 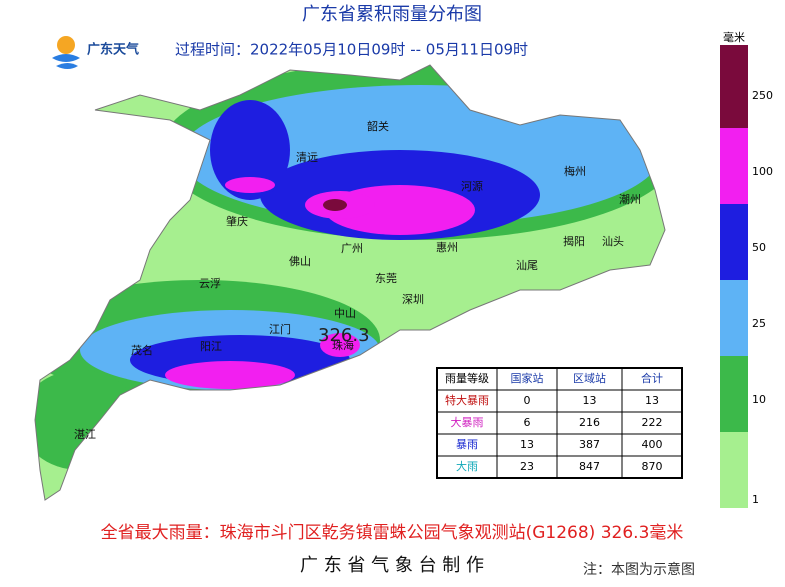 I want to click on city-label: 惠州, so click(x=447, y=247).